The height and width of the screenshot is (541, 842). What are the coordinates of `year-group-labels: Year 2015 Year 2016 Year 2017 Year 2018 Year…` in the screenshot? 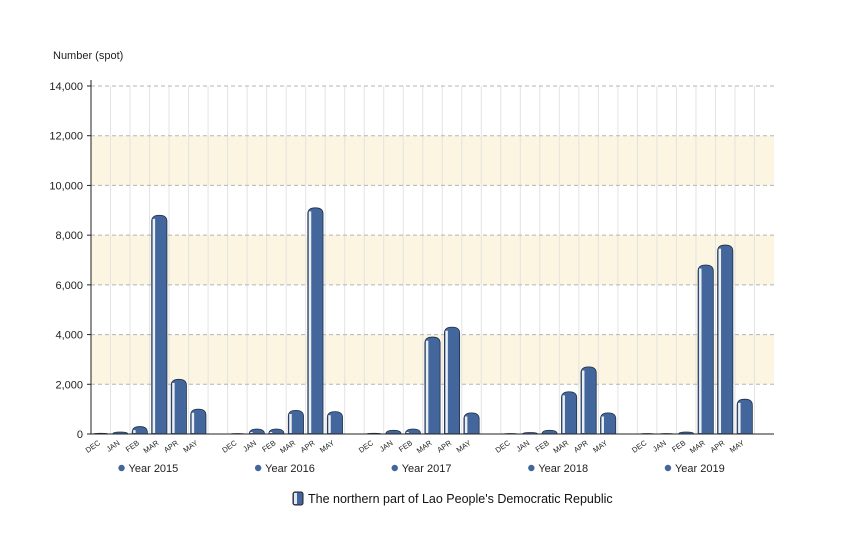 It's located at (421, 469).